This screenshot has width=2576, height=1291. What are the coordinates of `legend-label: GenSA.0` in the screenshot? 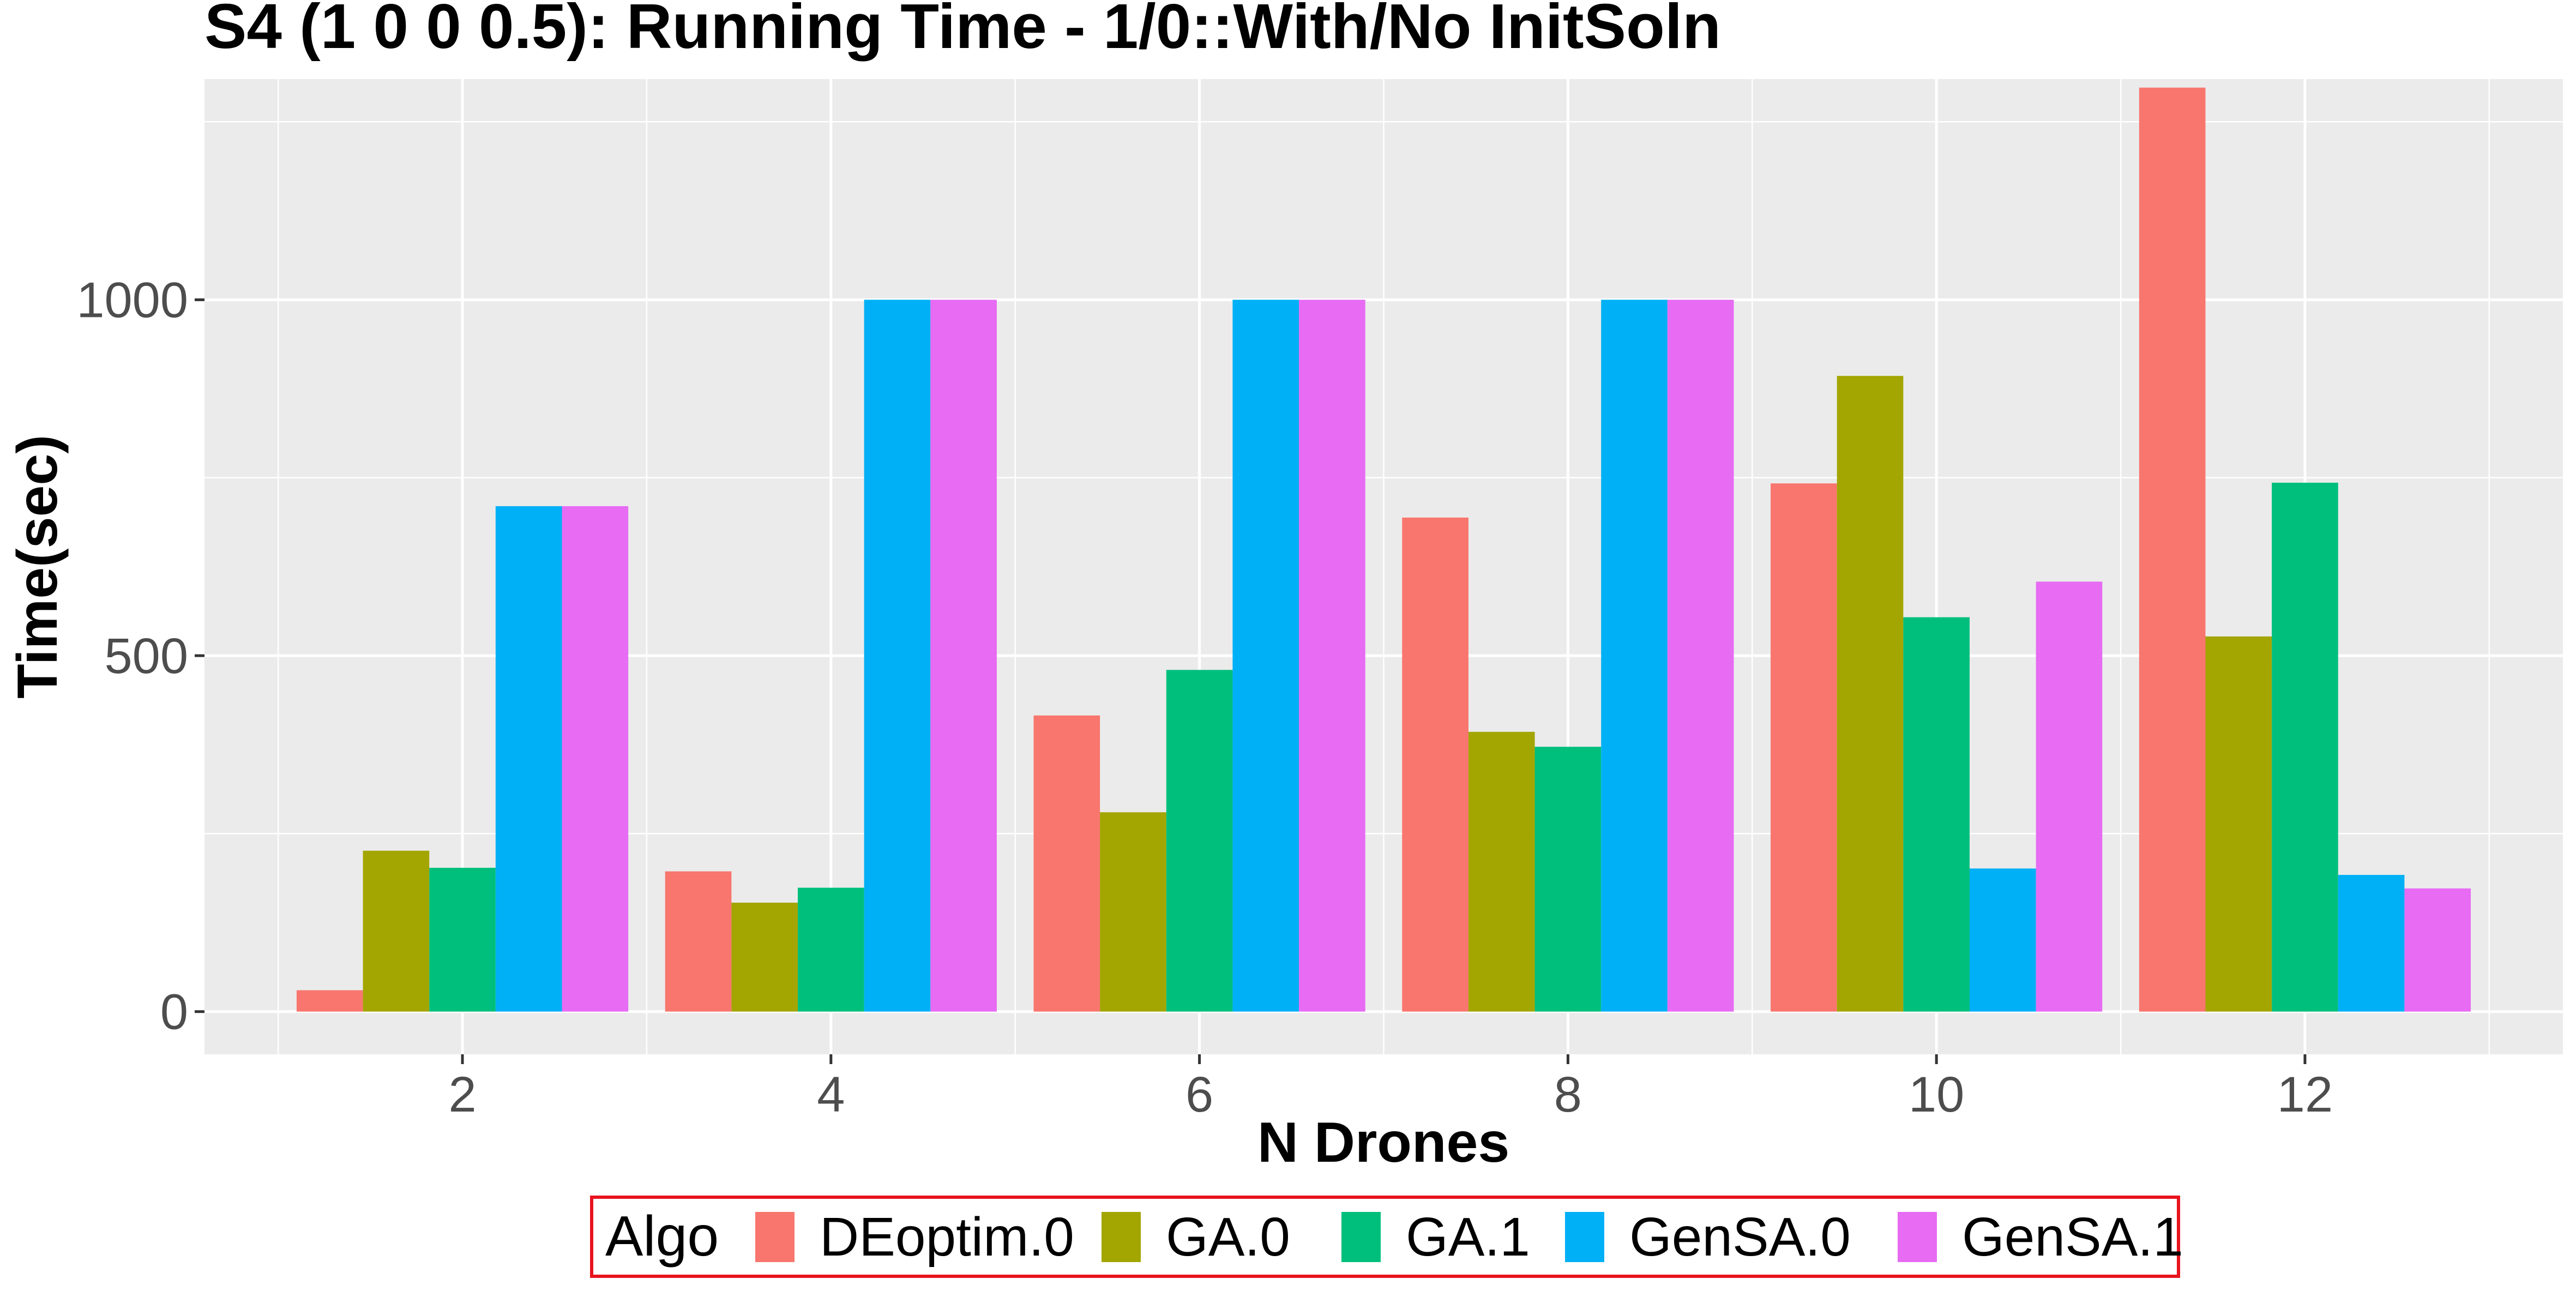 It's located at (1740, 1237).